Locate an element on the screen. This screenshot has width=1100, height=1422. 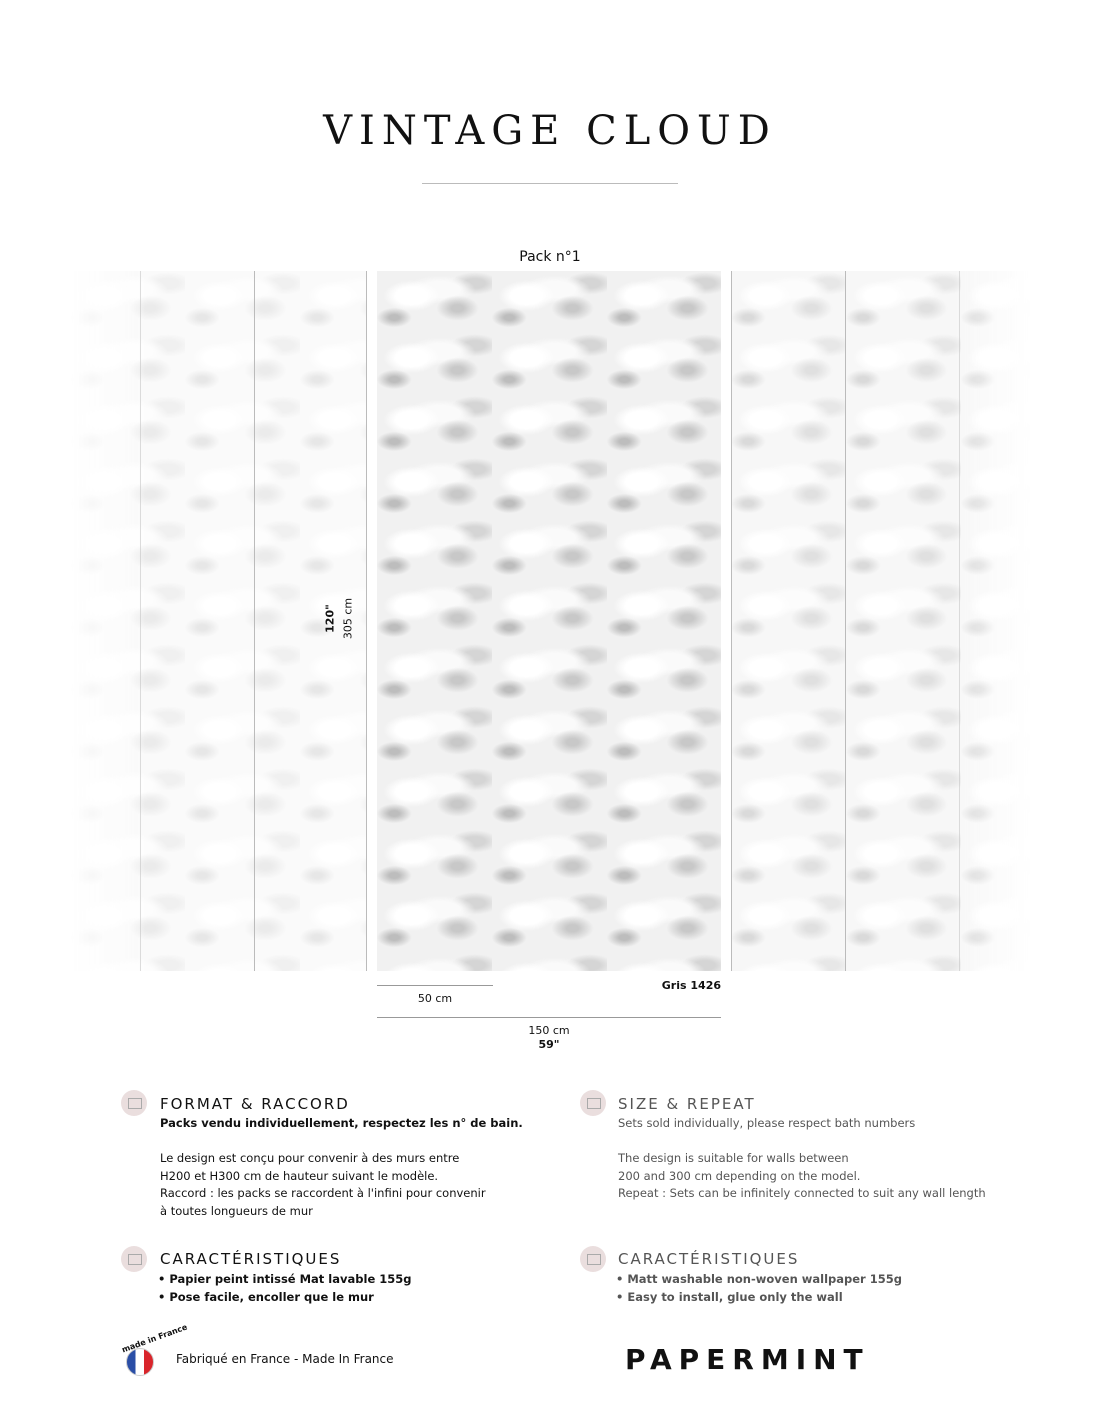
brand-logo: PAPERMINT is located at coordinates (747, 1359).